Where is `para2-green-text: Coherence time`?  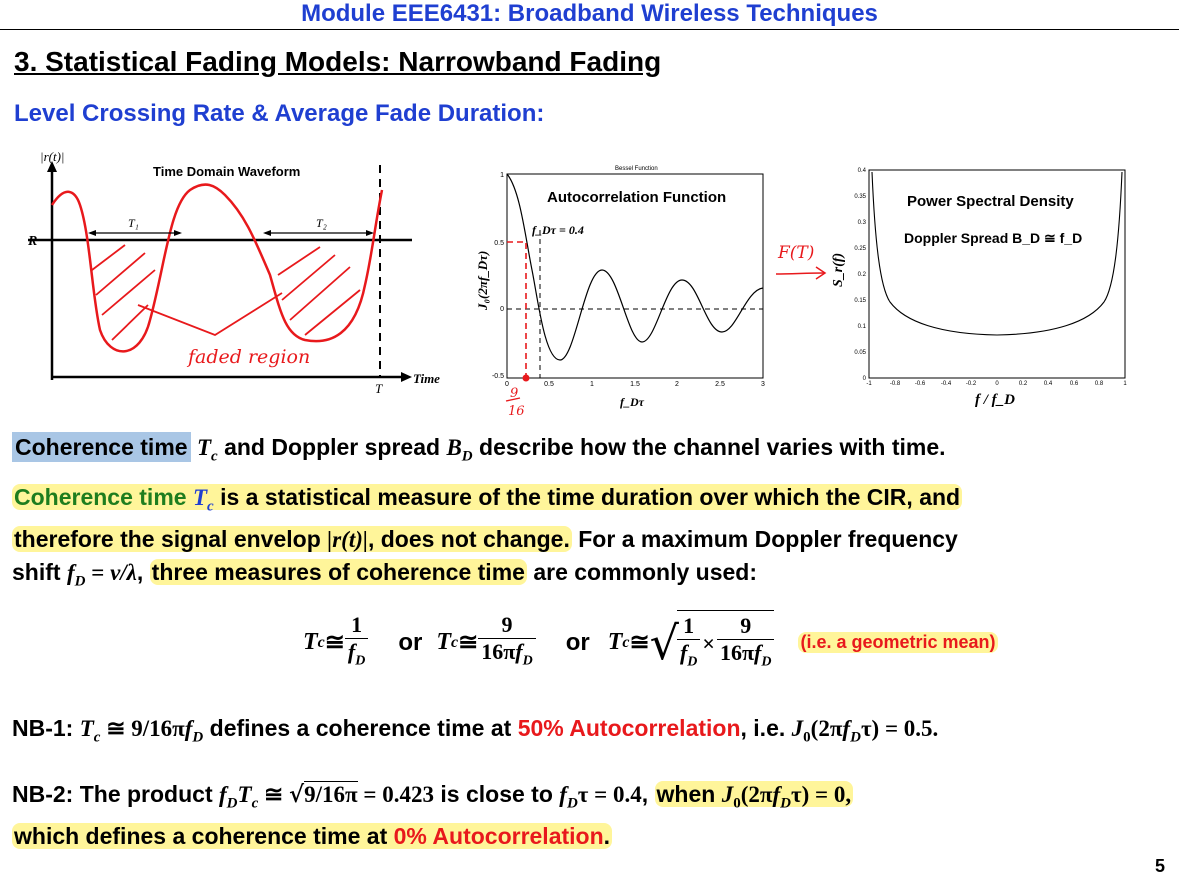 para2-green-text: Coherence time is located at coordinates (103, 497).